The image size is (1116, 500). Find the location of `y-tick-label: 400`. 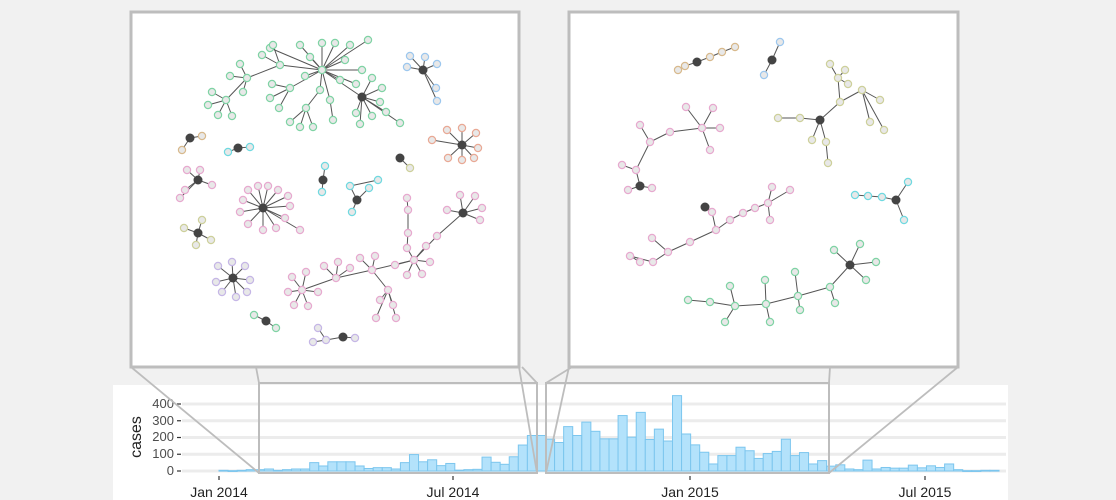

y-tick-label: 400 is located at coordinates (163, 403).